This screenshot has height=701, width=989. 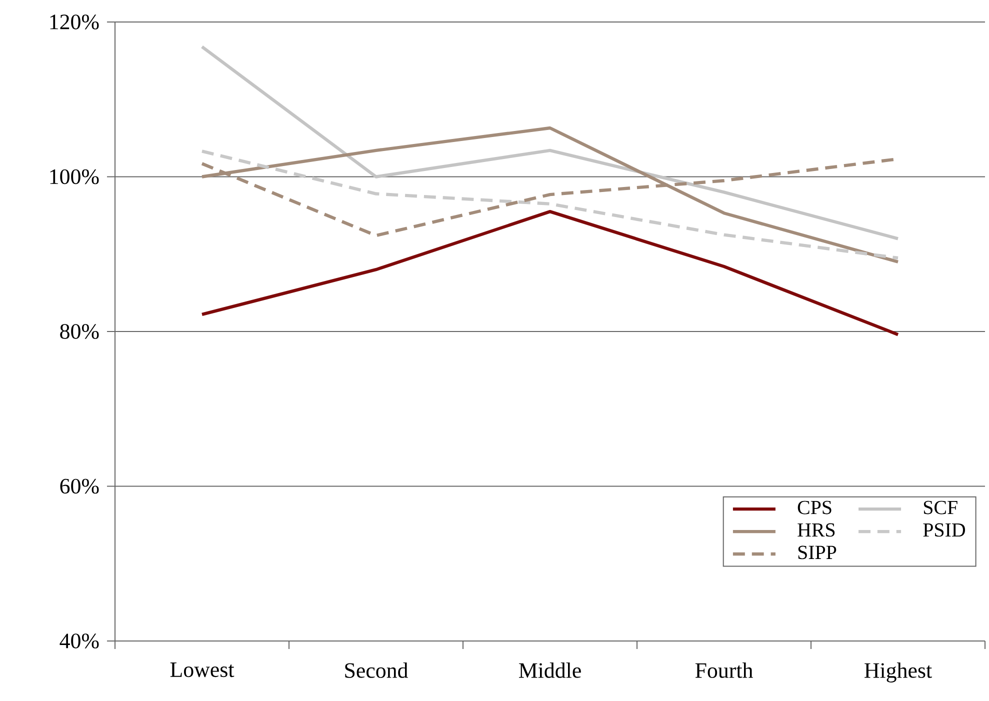 I want to click on x-tick-label: Second, so click(x=376, y=670).